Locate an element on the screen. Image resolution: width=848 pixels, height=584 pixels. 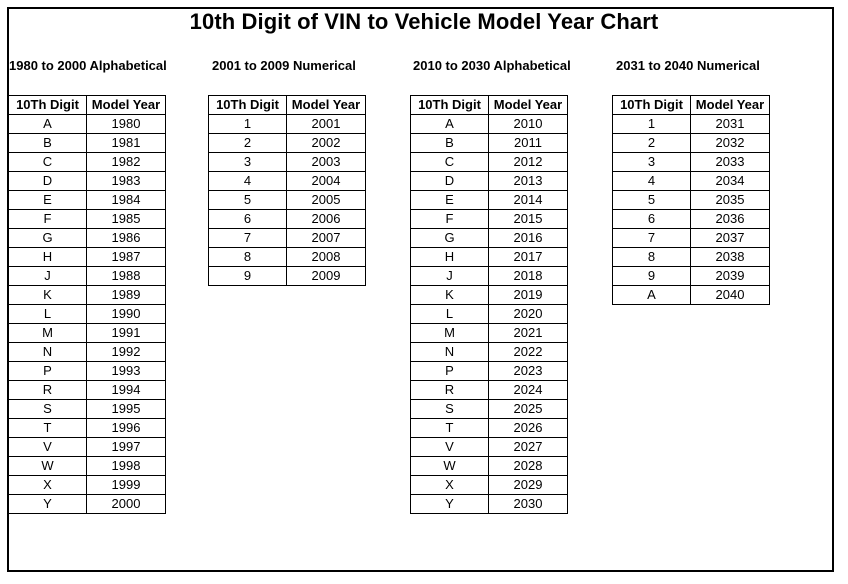
table-row: K 2019 is located at coordinates (489, 295).